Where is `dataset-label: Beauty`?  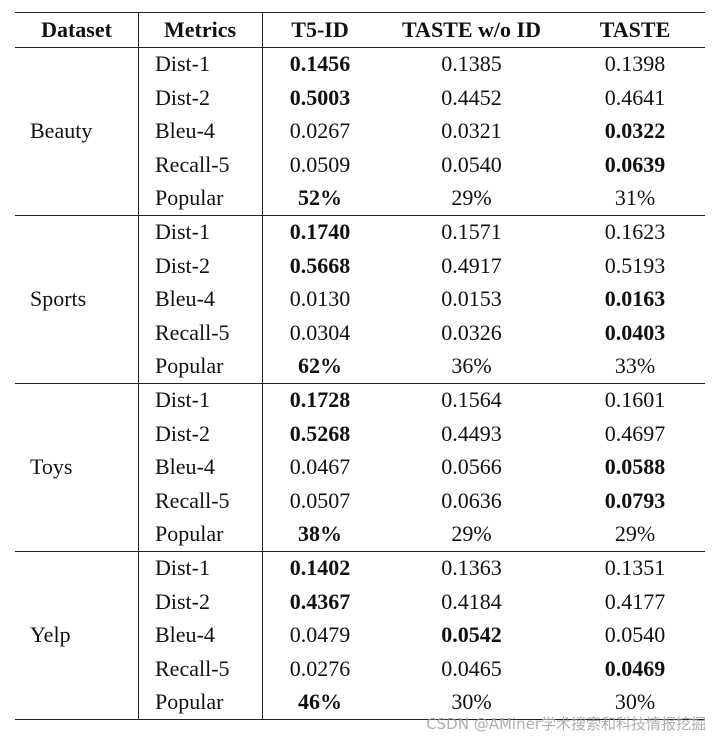
dataset-label: Beauty is located at coordinates (61, 130).